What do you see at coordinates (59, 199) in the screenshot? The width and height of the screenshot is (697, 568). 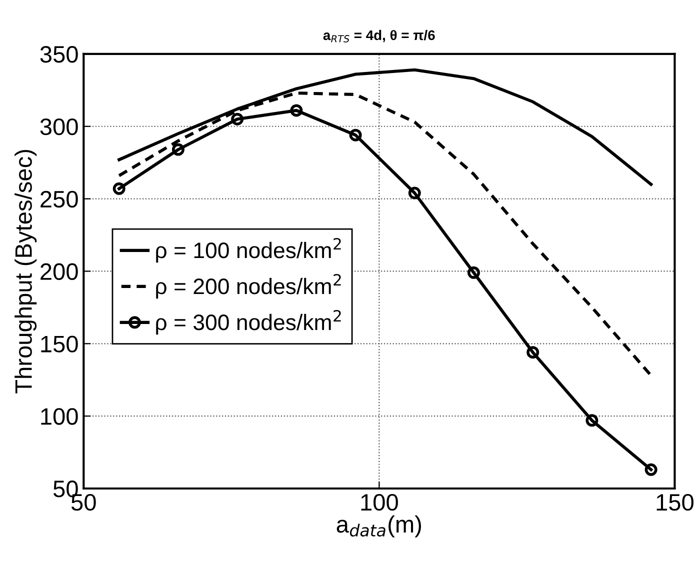 I see `y-tick-label: 250` at bounding box center [59, 199].